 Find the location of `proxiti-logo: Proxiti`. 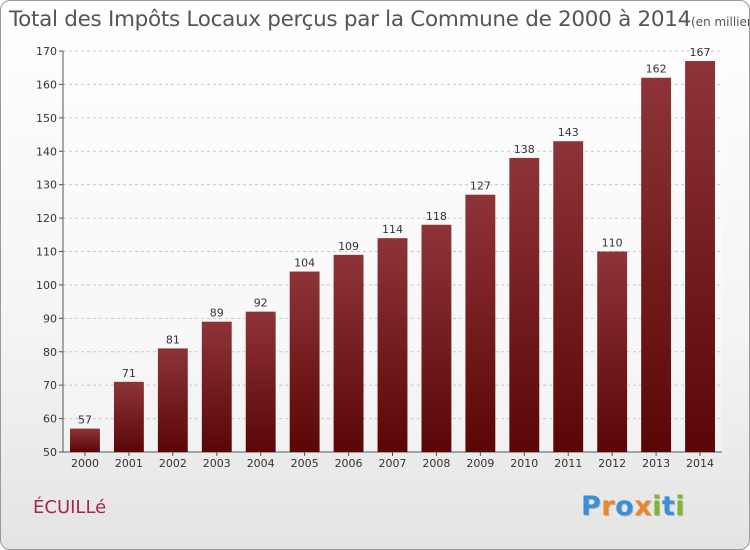

proxiti-logo: Proxiti is located at coordinates (633, 506).